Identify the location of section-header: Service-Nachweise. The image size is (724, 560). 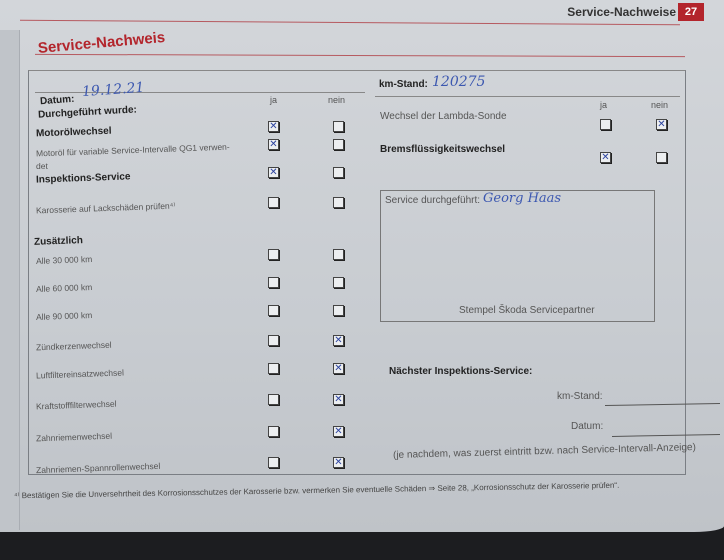
(621, 12).